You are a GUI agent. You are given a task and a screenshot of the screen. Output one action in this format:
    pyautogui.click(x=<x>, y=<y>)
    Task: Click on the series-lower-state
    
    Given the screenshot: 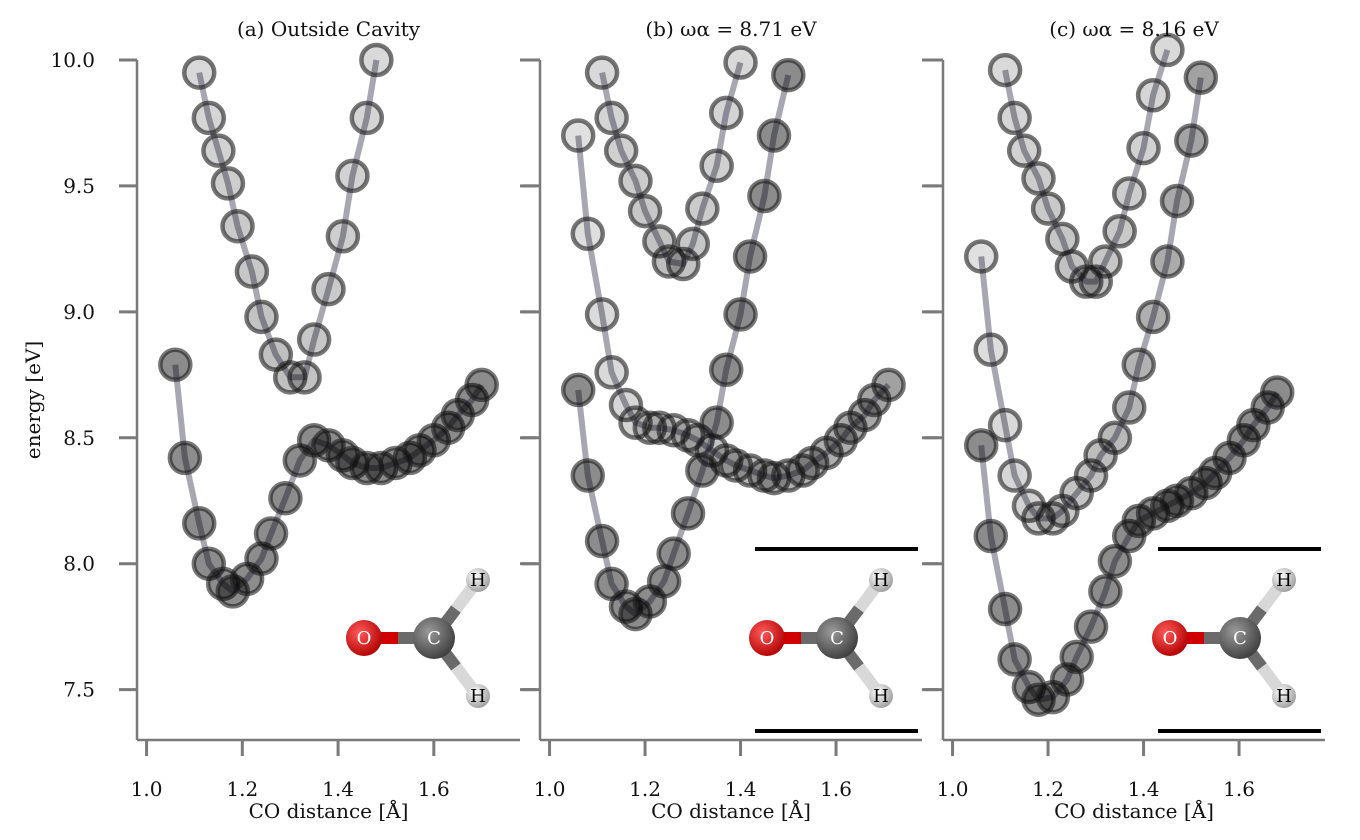 What is the action you would take?
    pyautogui.click(x=328, y=478)
    